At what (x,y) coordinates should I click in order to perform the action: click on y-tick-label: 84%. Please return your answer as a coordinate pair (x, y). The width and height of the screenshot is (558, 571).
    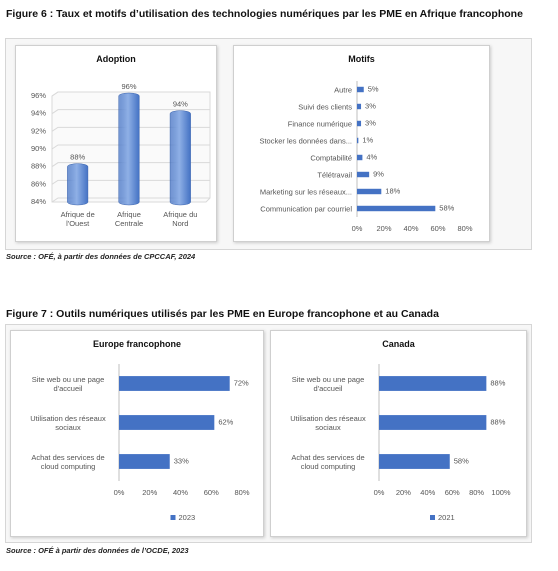
    Looking at the image, I should click on (38, 201).